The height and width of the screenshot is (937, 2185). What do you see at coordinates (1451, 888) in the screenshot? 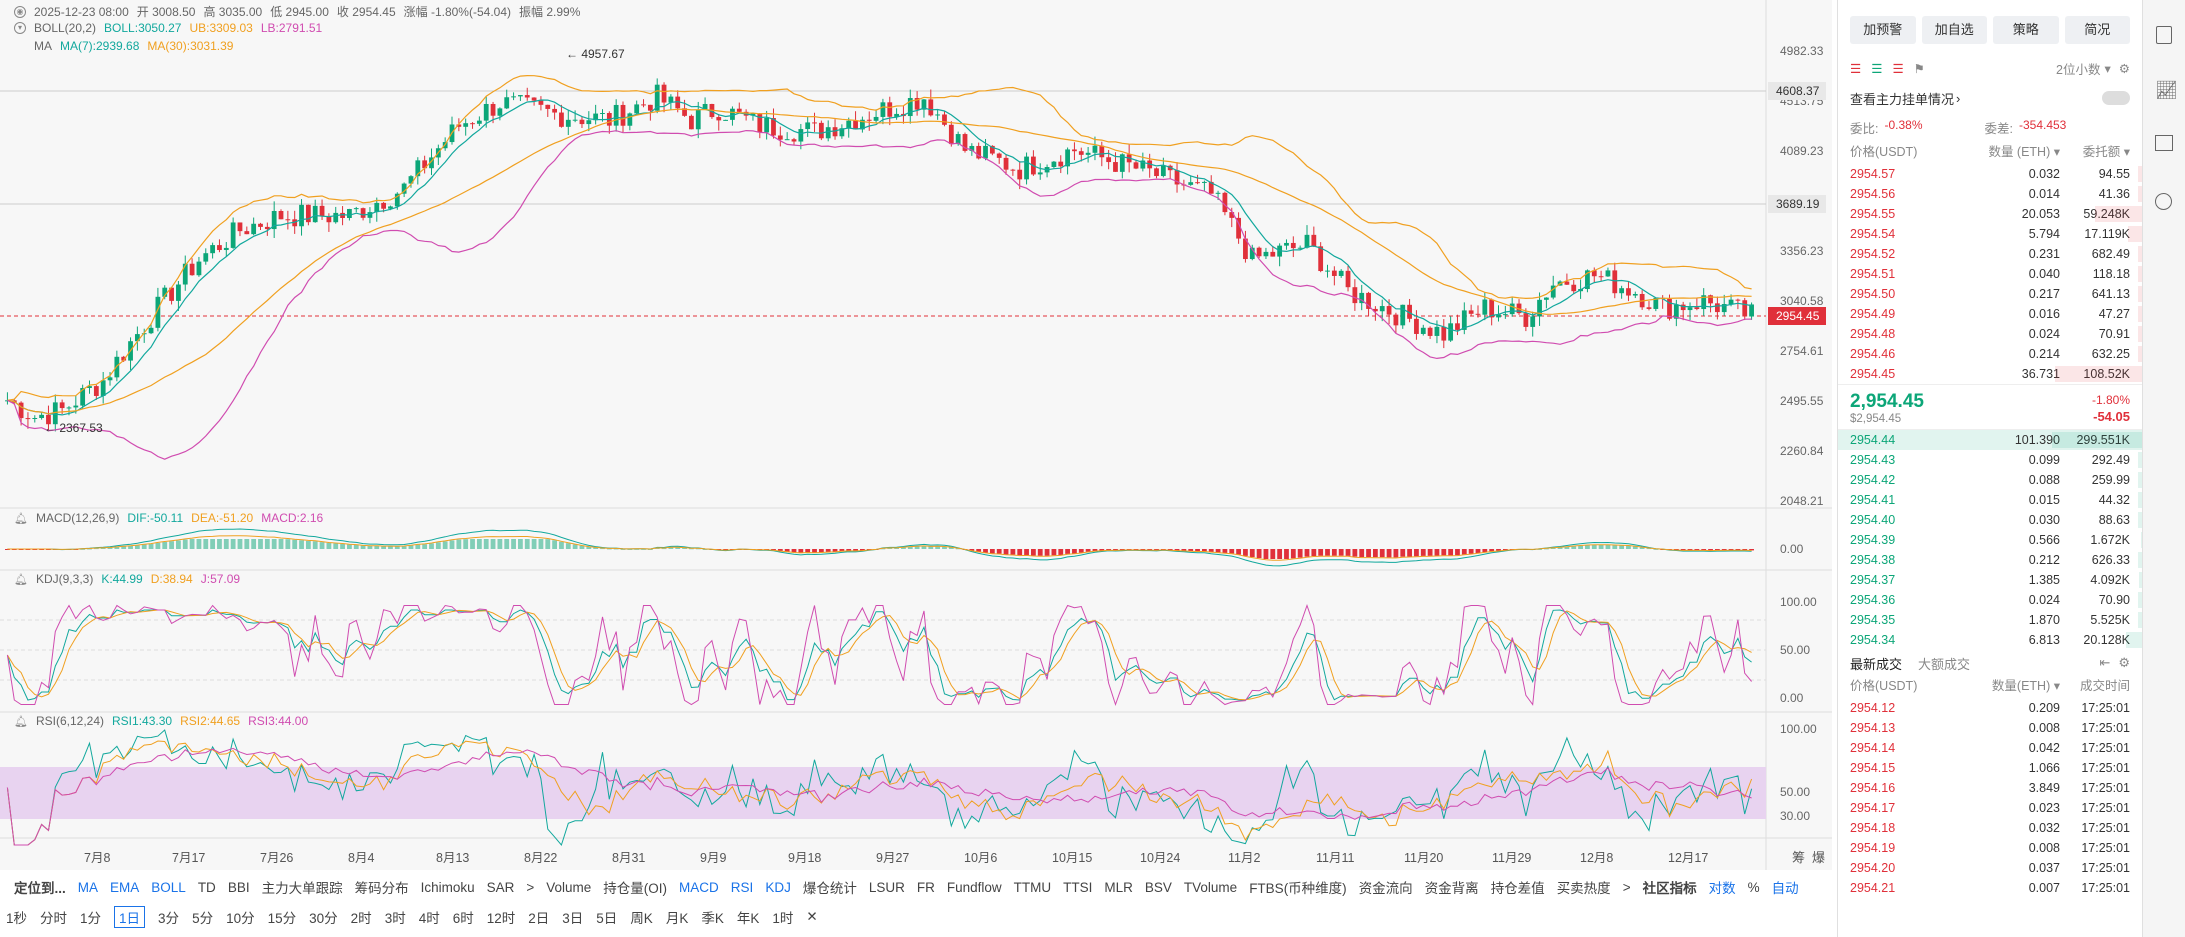
I see `indicator-27: 资金背离` at bounding box center [1451, 888].